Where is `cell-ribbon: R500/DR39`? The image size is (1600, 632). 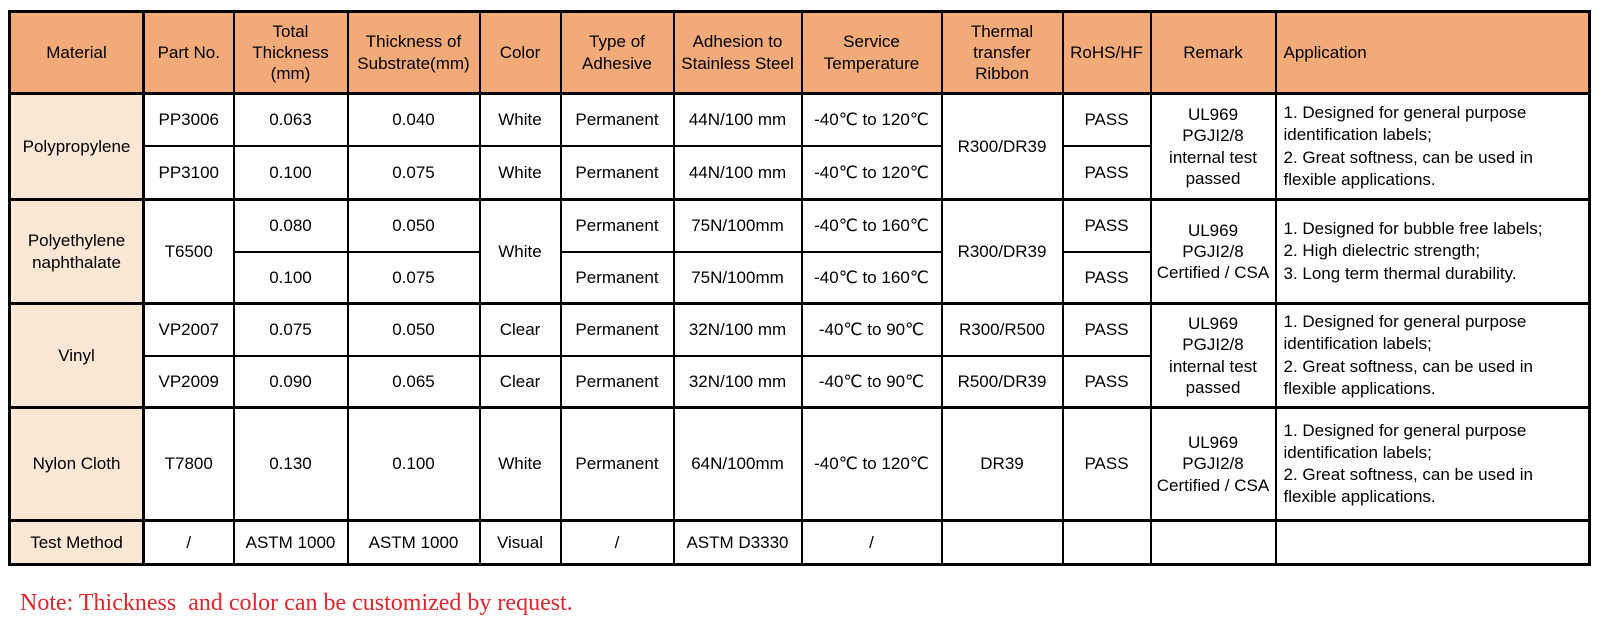 cell-ribbon: R500/DR39 is located at coordinates (1002, 381).